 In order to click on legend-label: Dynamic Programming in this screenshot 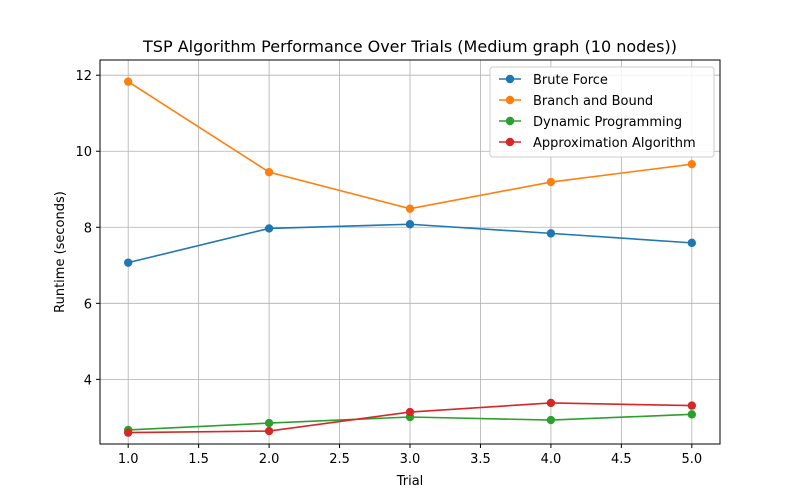, I will do `click(607, 122)`.